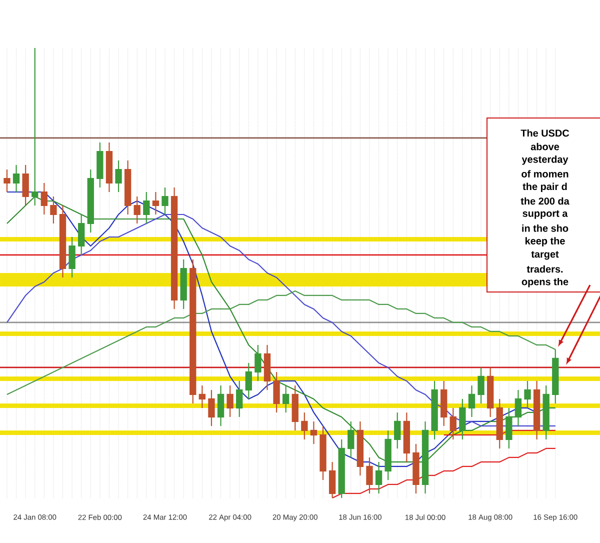 This screenshot has width=600, height=543. What do you see at coordinates (545, 214) in the screenshot?
I see `annotation: support a` at bounding box center [545, 214].